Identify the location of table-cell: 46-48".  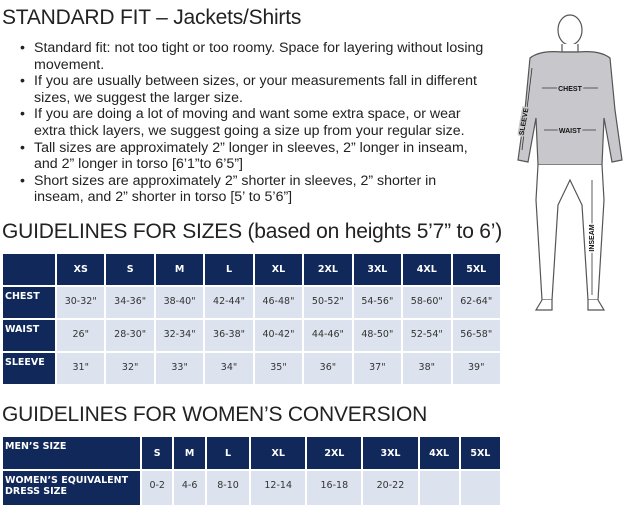
(278, 302).